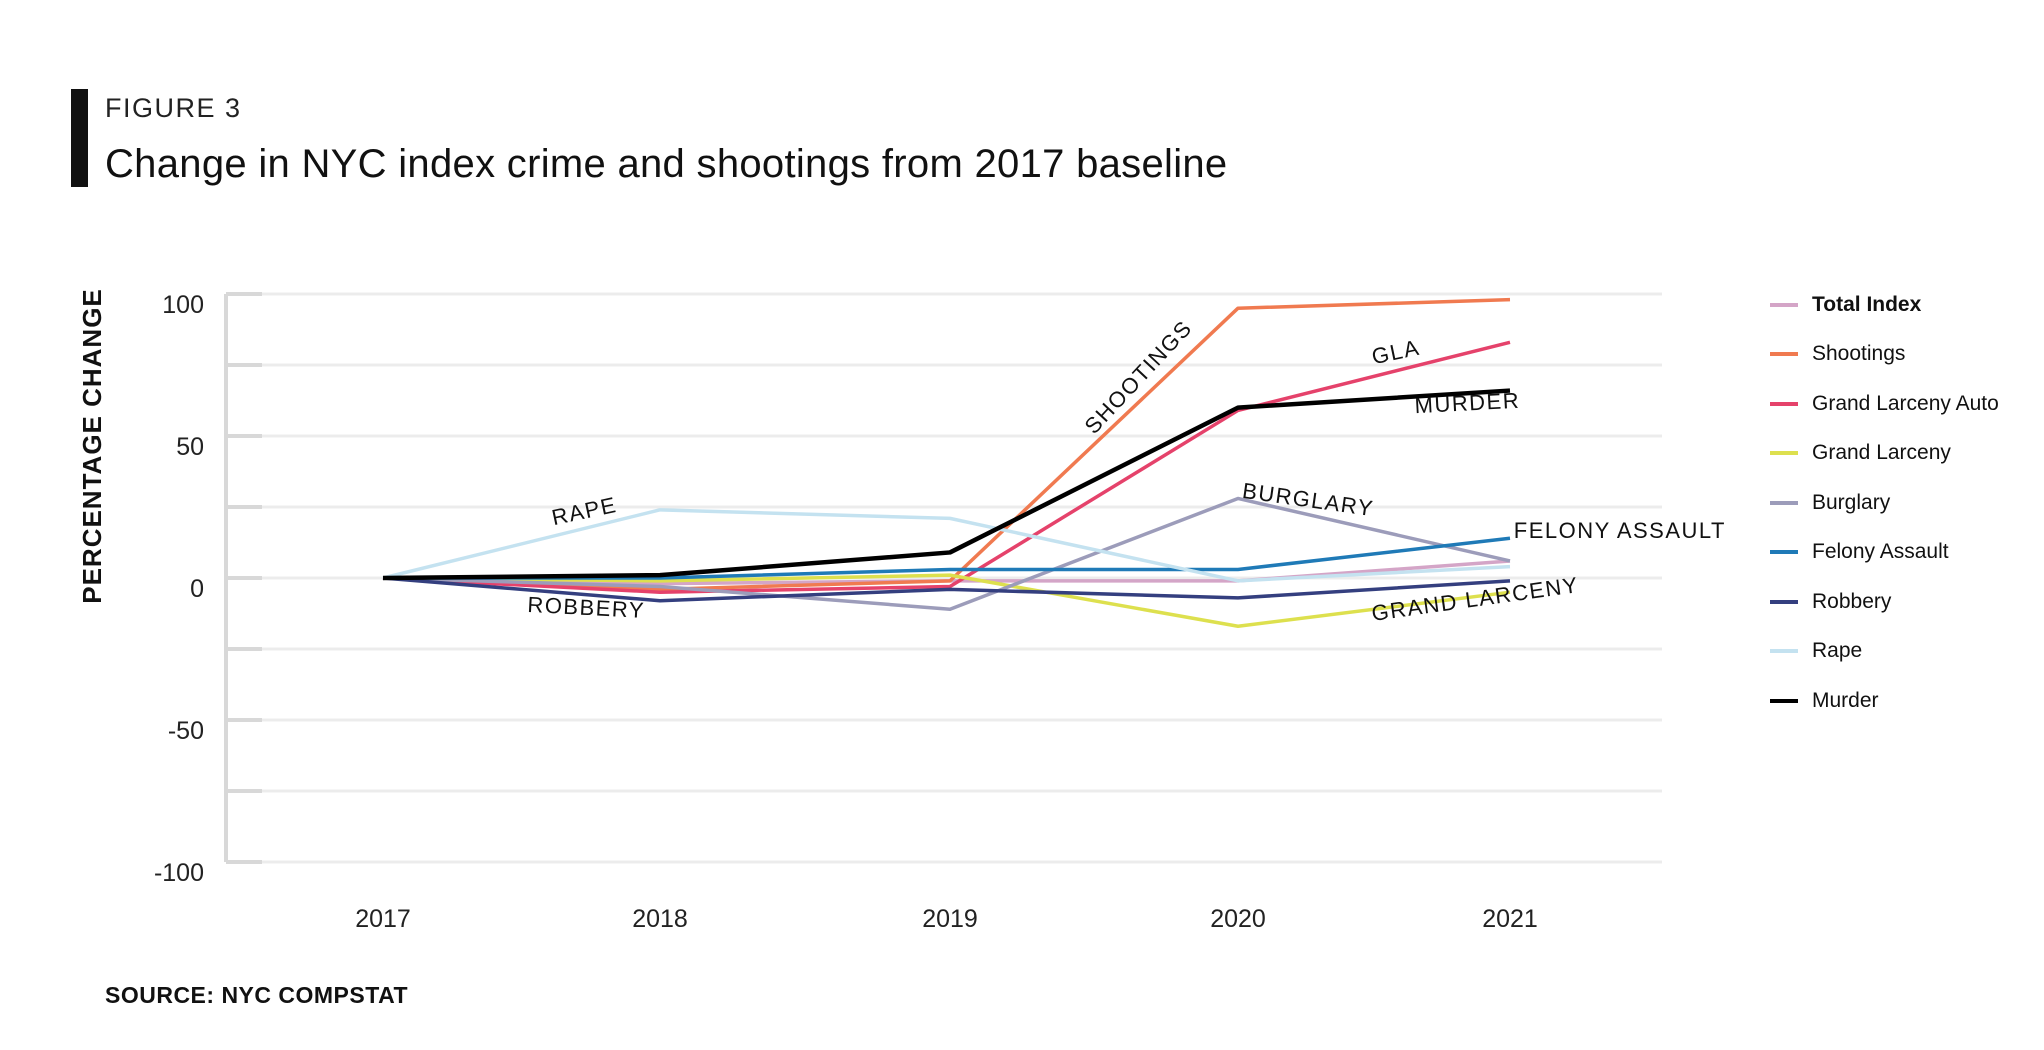  Describe the element at coordinates (586, 607) in the screenshot. I see `annotation-label: ROBBERY` at that location.